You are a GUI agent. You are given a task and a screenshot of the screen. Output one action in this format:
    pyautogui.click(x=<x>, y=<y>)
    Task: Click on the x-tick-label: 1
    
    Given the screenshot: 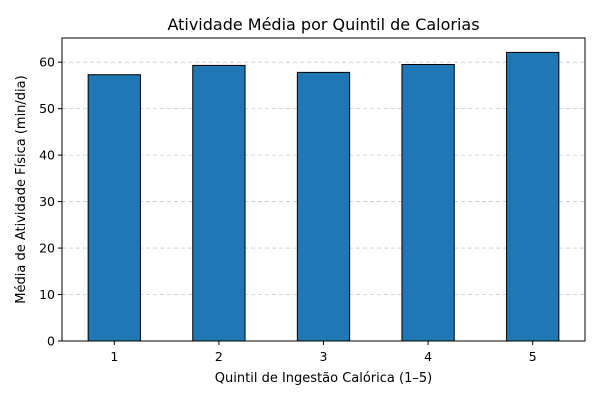 What is the action you would take?
    pyautogui.click(x=114, y=356)
    